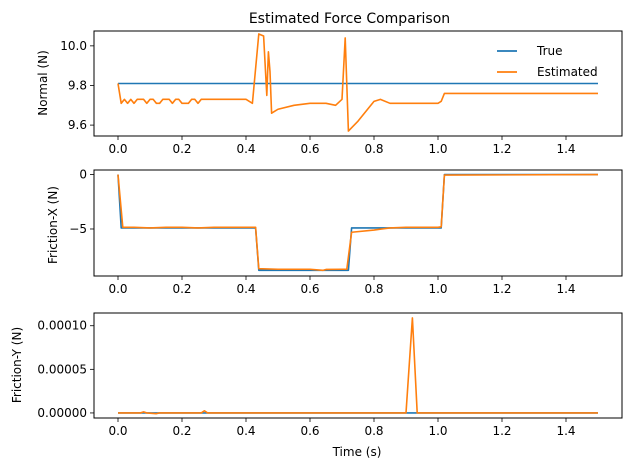 Image resolution: width=630 pixels, height=469 pixels. I want to click on friction-x-y-axis-label: Friction-X (N), so click(53, 225).